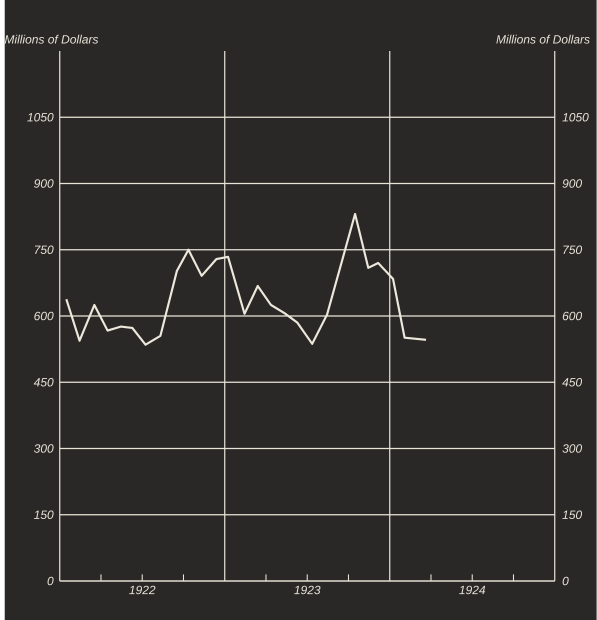  What do you see at coordinates (44, 249) in the screenshot?
I see `y-tick-label: 750` at bounding box center [44, 249].